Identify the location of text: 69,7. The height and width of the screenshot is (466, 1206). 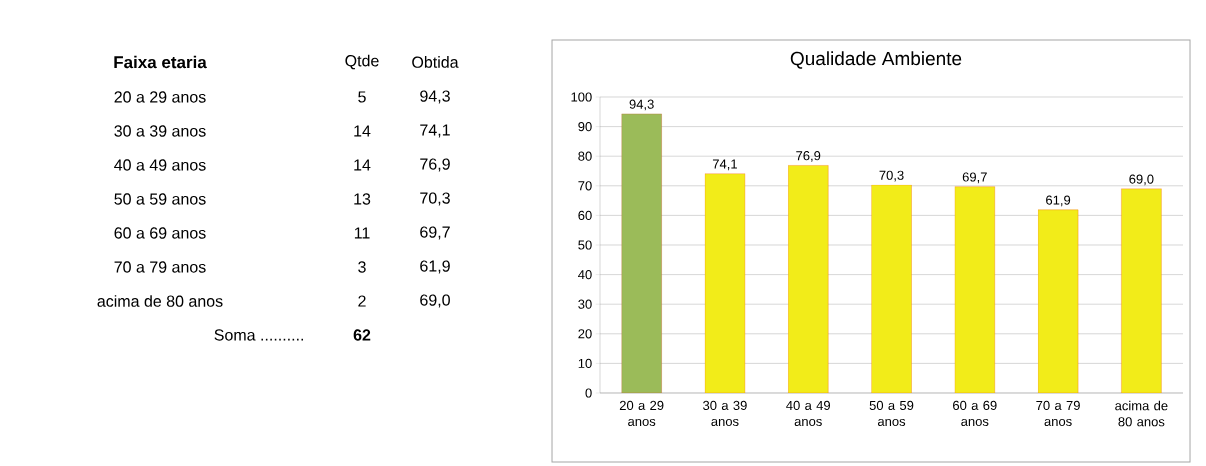
(435, 233).